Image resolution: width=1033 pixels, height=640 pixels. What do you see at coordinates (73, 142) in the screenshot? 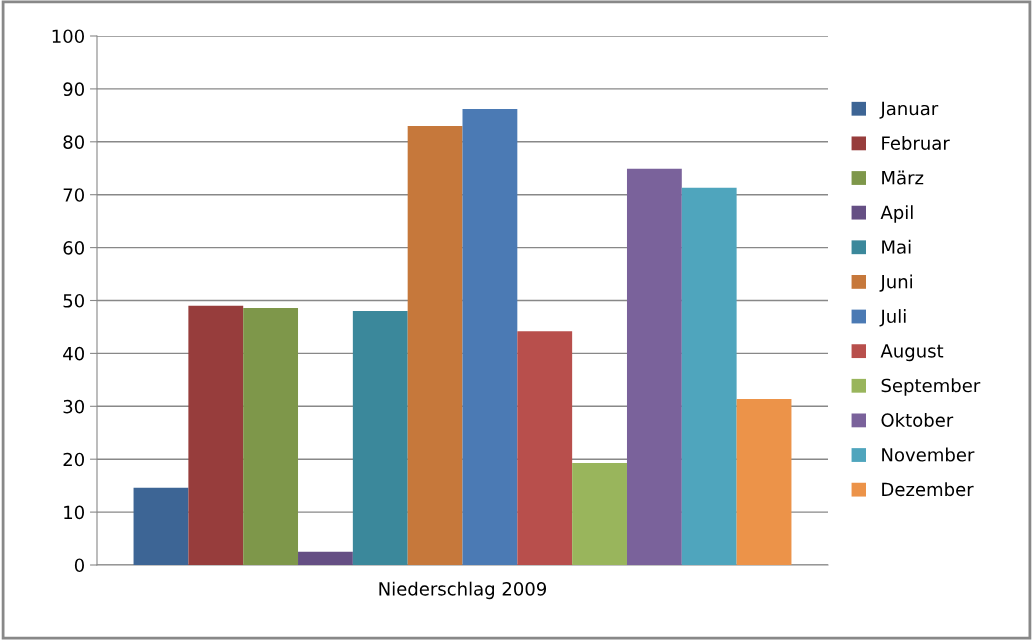
I see `y-tick-label: 80` at bounding box center [73, 142].